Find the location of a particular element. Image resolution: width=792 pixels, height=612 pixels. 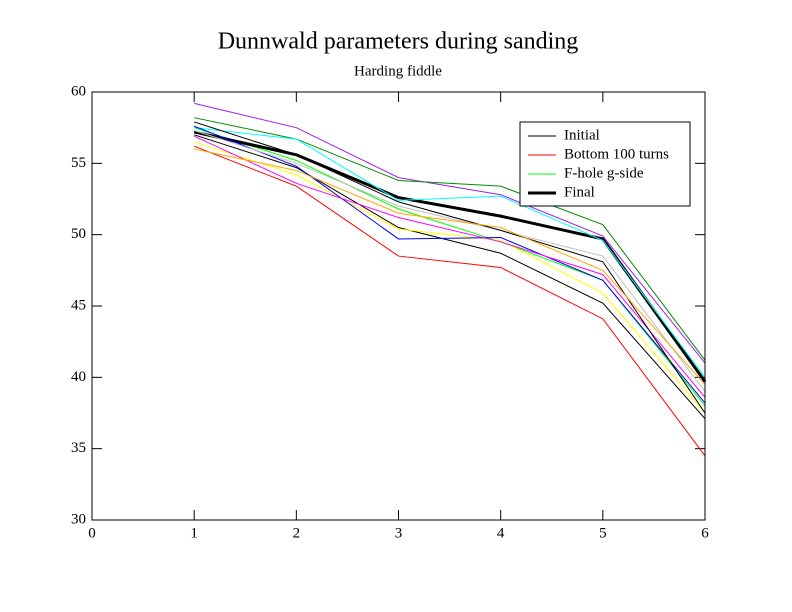

legend-label: Initial is located at coordinates (582, 135).